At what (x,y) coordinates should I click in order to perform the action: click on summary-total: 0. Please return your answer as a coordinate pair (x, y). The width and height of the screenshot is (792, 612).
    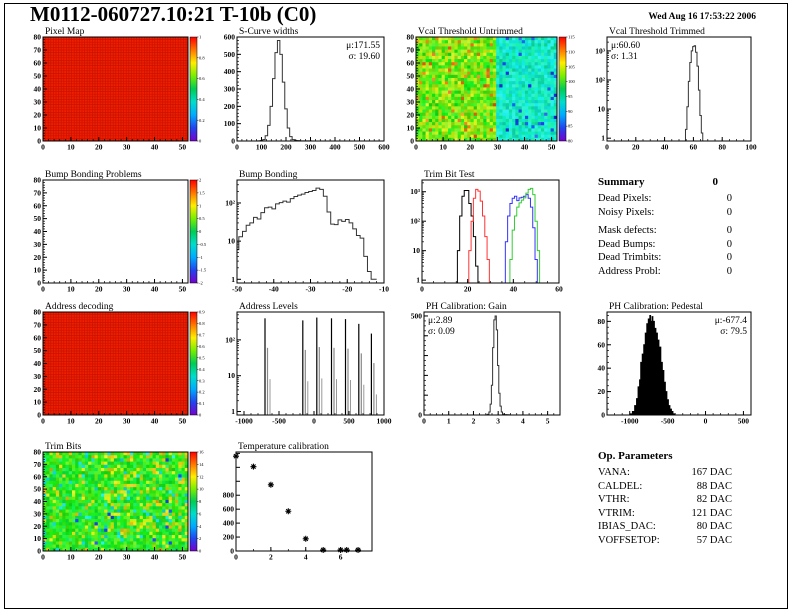
    Looking at the image, I should click on (715, 182).